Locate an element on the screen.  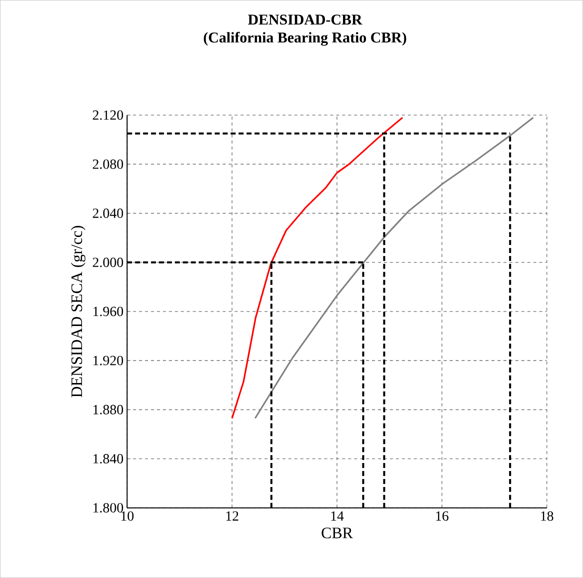
x-tick-label: 16 is located at coordinates (442, 516).